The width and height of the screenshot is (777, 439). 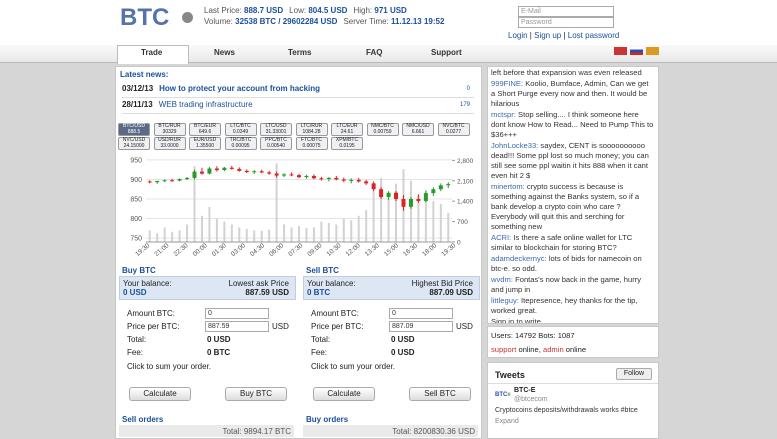 What do you see at coordinates (502, 279) in the screenshot?
I see `chat-user: wvdm:` at bounding box center [502, 279].